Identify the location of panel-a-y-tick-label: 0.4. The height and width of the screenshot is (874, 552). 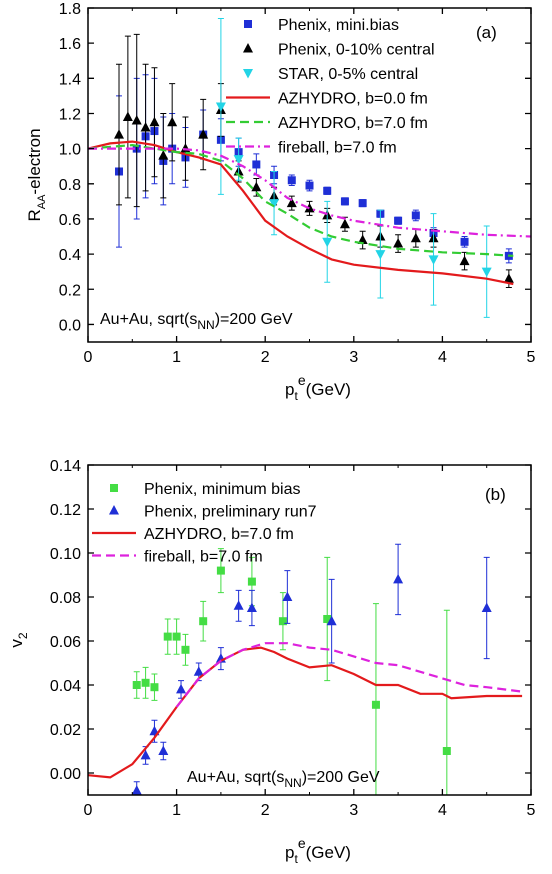
(70, 255).